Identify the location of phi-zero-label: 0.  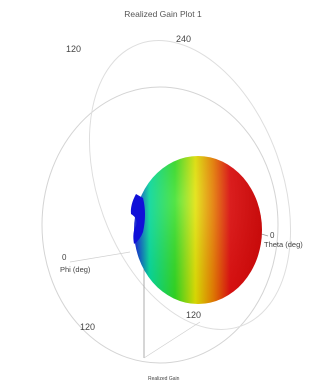
(64, 257).